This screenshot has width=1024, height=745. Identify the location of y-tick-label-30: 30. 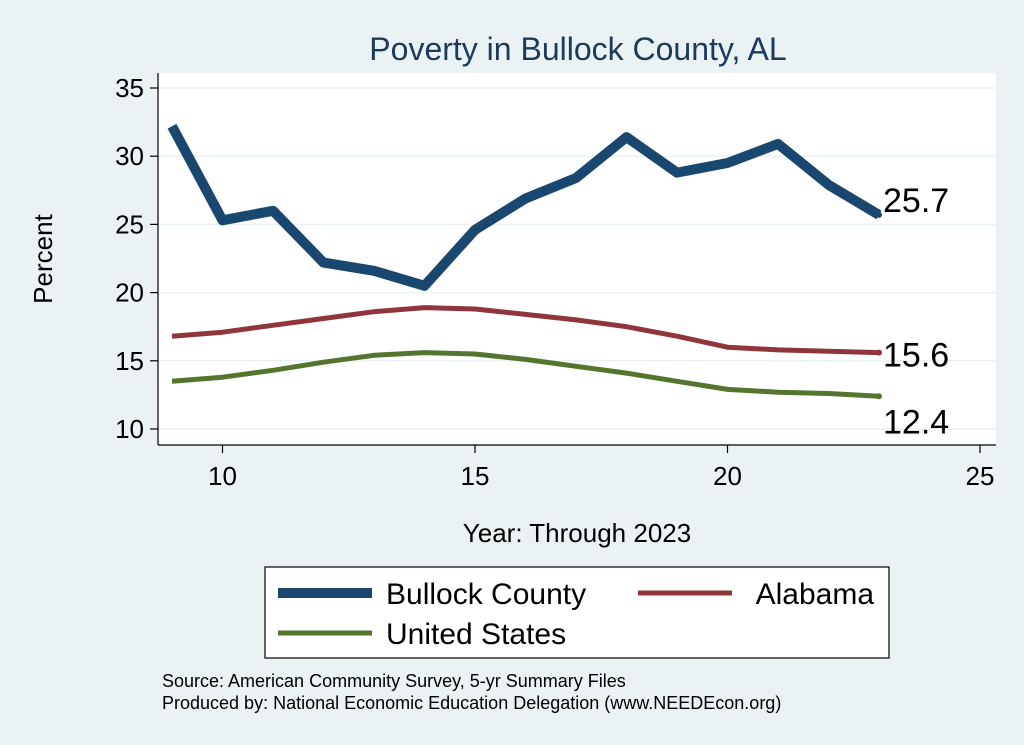
(129, 156).